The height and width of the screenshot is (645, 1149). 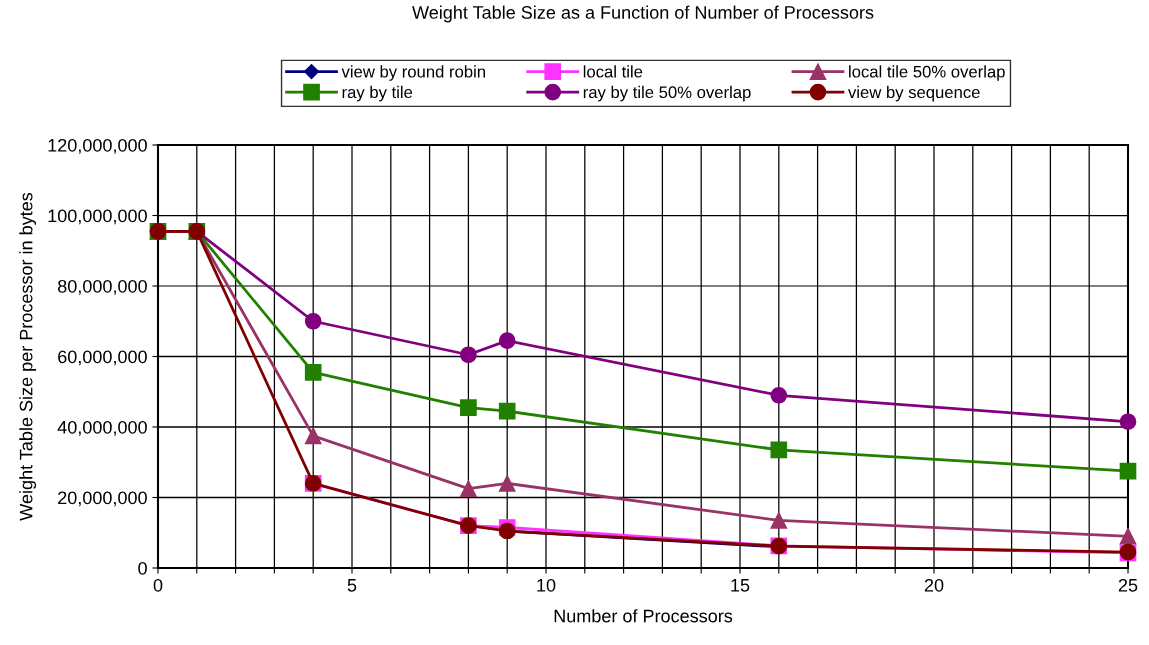 What do you see at coordinates (740, 585) in the screenshot?
I see `x-tick-label: 15` at bounding box center [740, 585].